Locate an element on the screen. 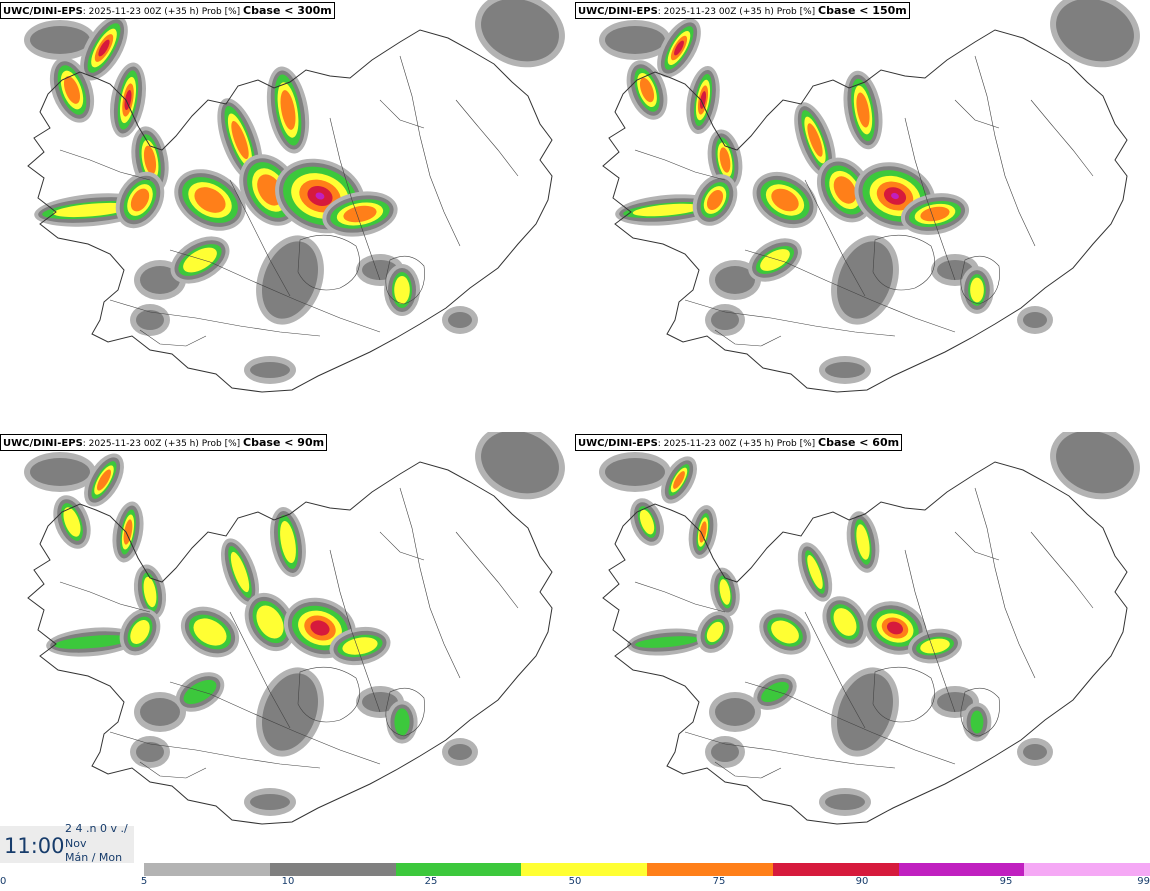 This screenshot has width=1150, height=891. colorbar-tick: 99 is located at coordinates (1143, 881).